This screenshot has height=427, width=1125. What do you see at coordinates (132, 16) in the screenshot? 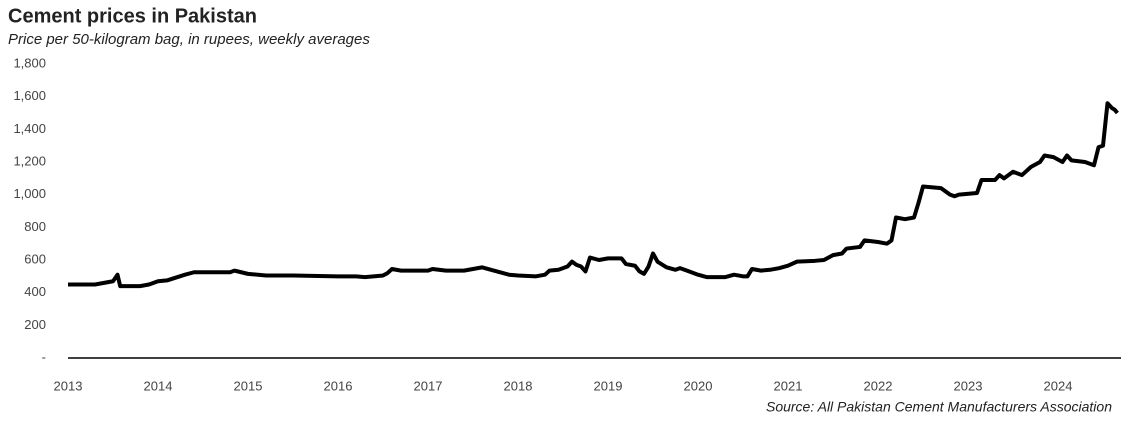
I see `chart-title: Cement prices in Pakistan` at bounding box center [132, 16].